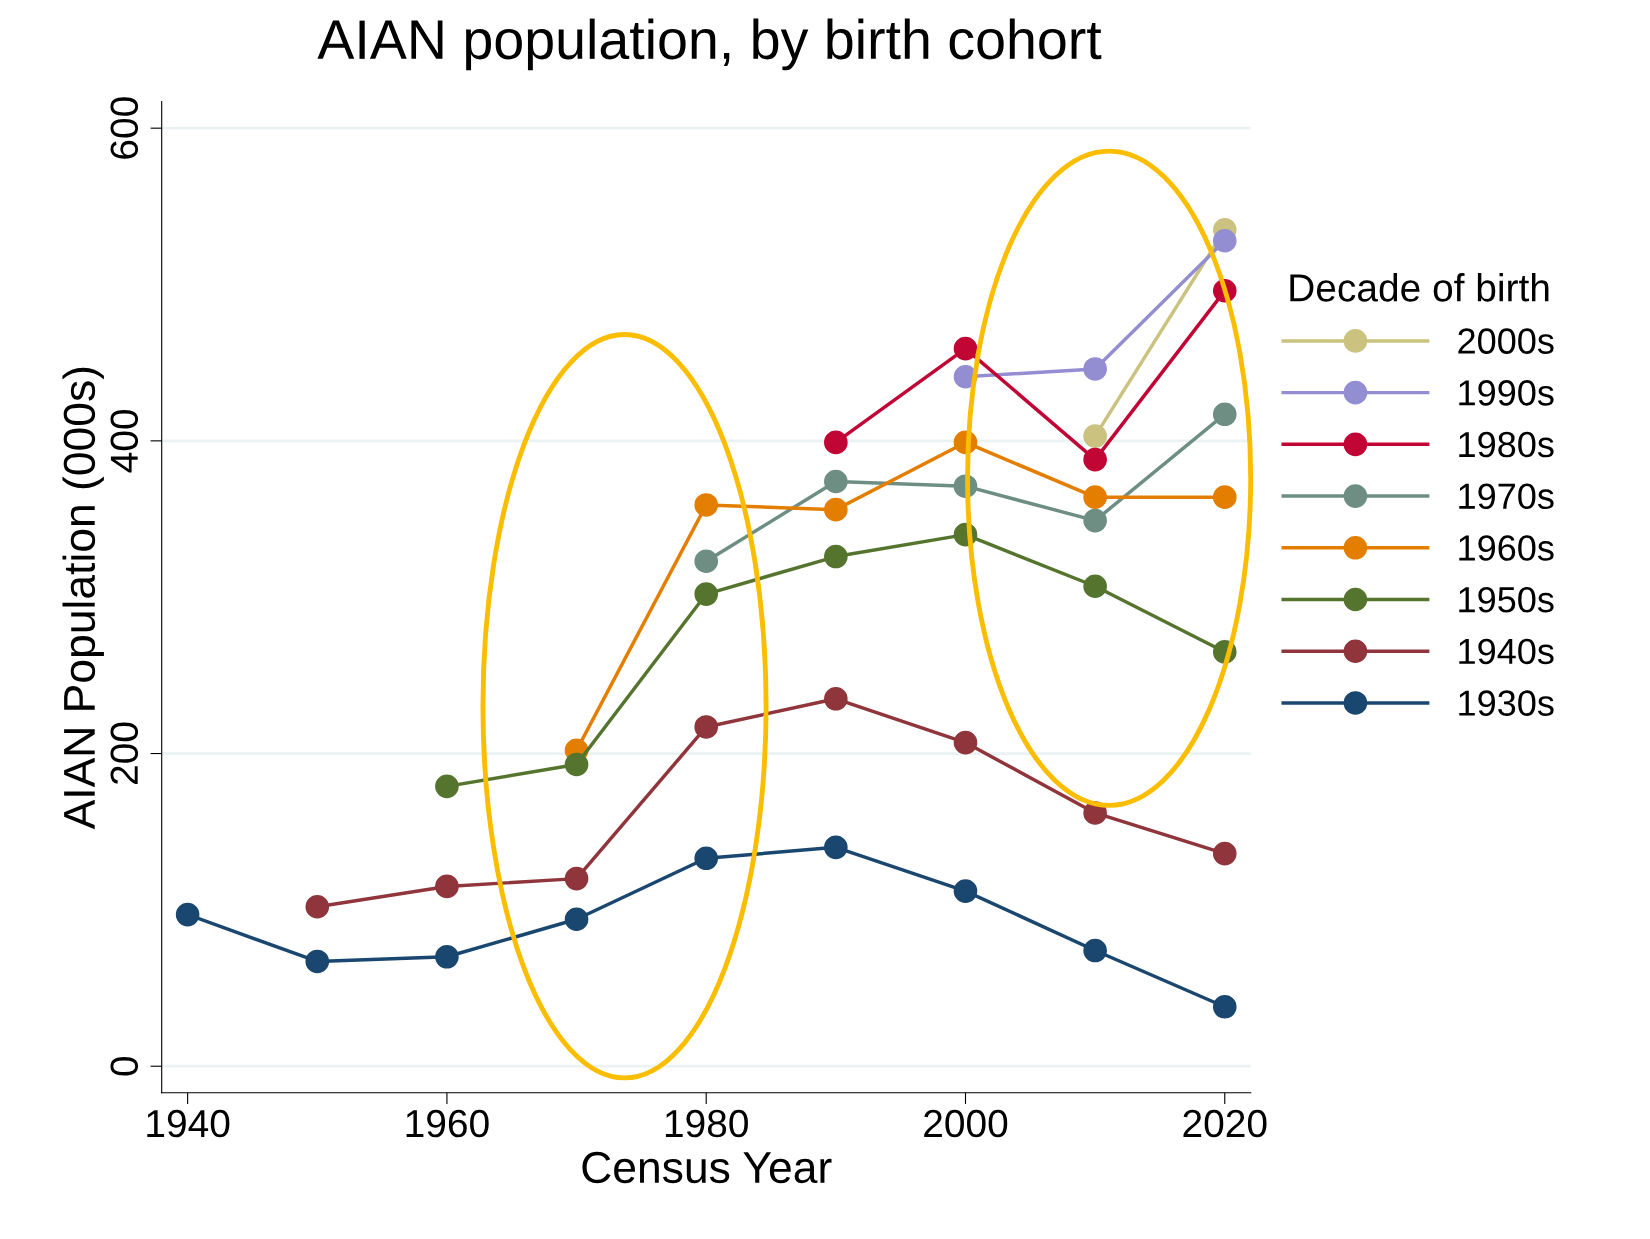  Describe the element at coordinates (707, 1167) in the screenshot. I see `x-axis-title: Census Year` at that location.